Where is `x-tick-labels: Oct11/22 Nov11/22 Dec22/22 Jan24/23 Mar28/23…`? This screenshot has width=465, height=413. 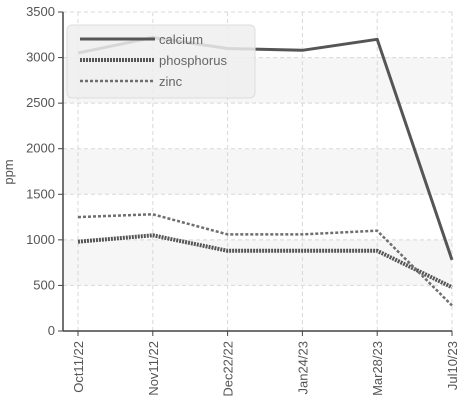
x-tick-labels: Oct11/22 Nov11/22 Dec22/22 Jan24/23 Mar28/23… is located at coordinates (265, 369).